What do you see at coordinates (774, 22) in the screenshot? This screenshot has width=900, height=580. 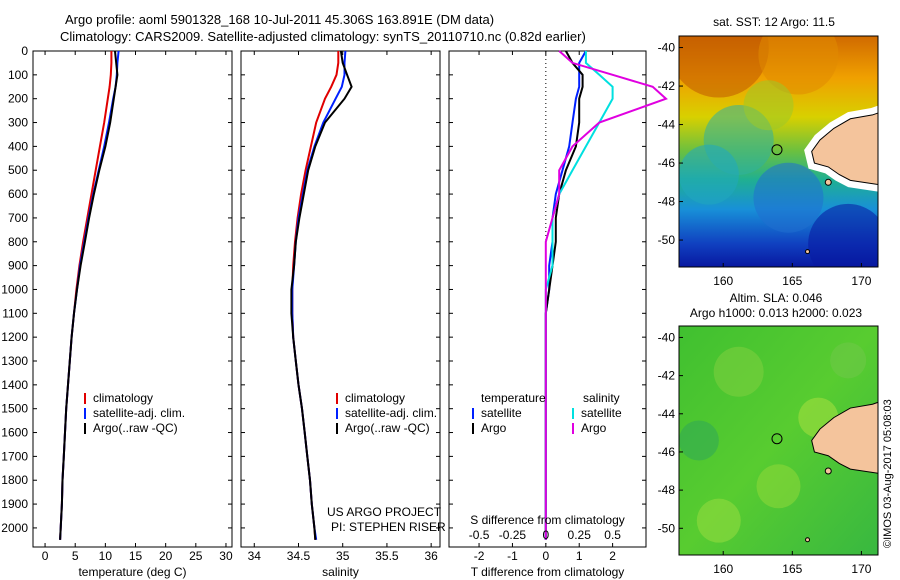 I see `sst-map-title: sat. SST: 12 Argo: 11.5` at bounding box center [774, 22].